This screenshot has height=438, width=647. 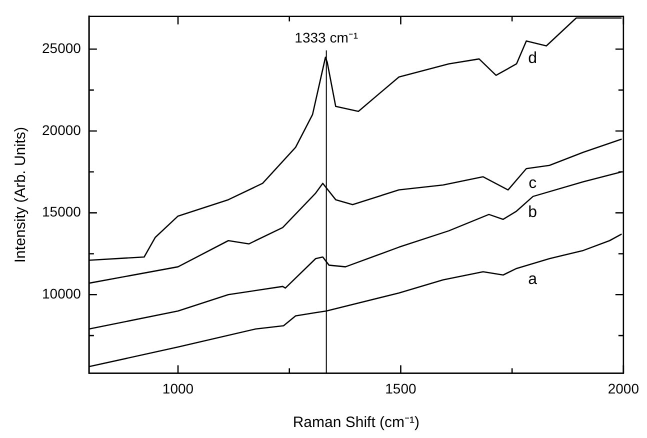 I want to click on y-tick-label: 20000, so click(x=62, y=130).